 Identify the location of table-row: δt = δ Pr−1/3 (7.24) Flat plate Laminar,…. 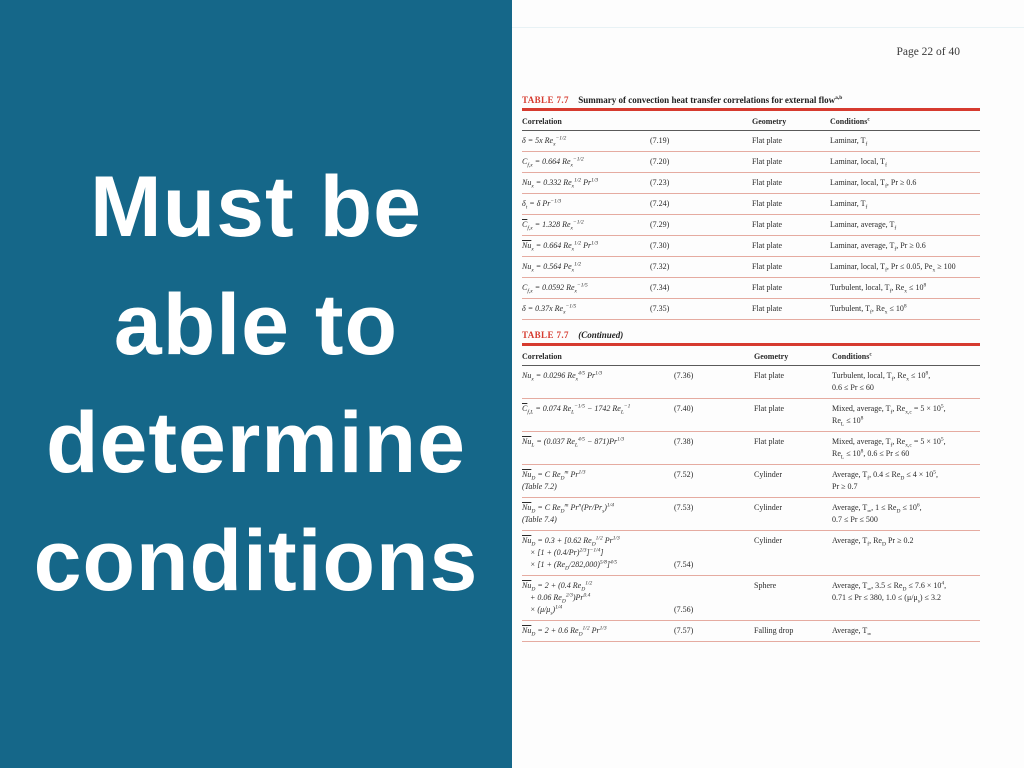
(751, 204).